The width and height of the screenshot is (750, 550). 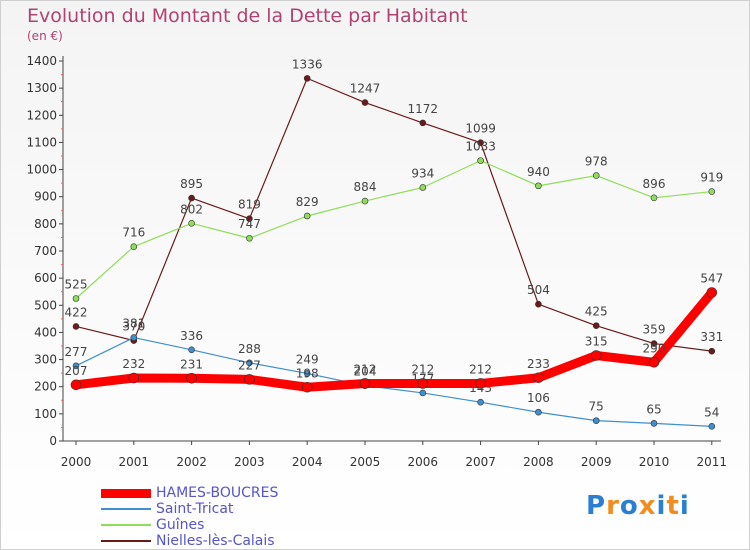 I want to click on data-label: 1099, so click(x=480, y=129).